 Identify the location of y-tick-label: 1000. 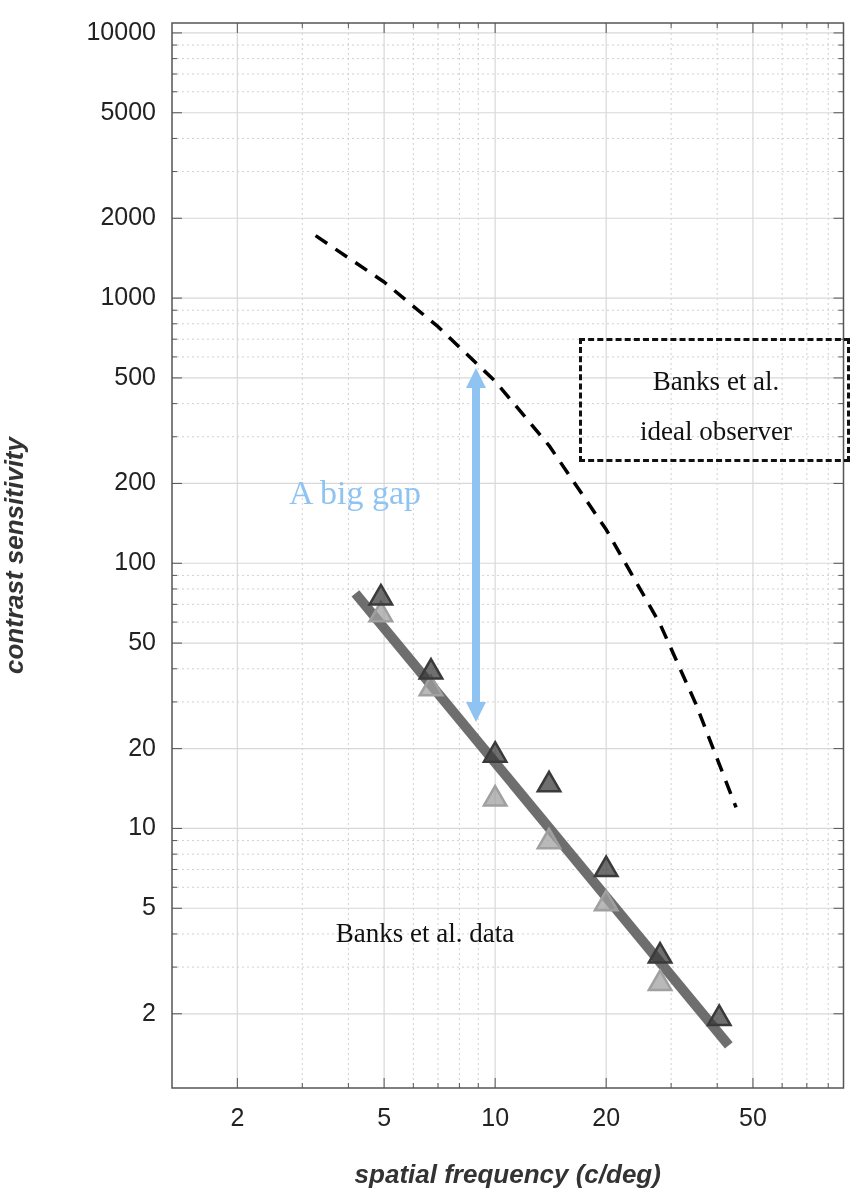
(128, 295).